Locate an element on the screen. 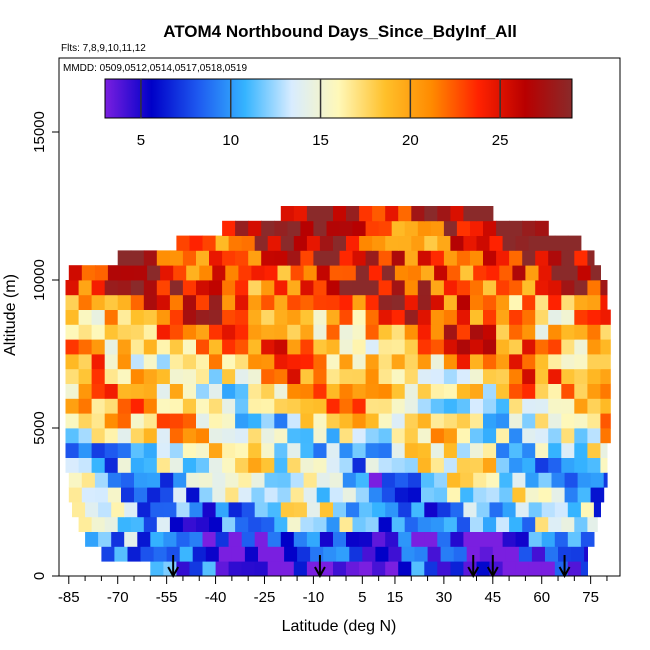 The image size is (650, 650). colorbar-tick-label: 15 is located at coordinates (320, 140).